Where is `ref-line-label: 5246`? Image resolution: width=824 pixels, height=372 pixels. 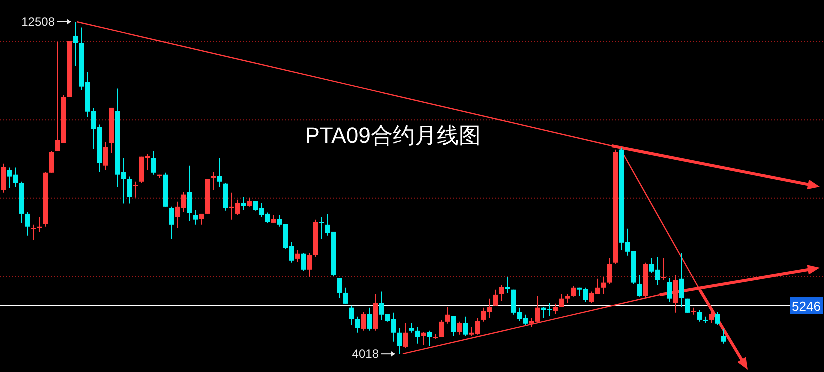 ref-line-label: 5246 is located at coordinates (806, 306).